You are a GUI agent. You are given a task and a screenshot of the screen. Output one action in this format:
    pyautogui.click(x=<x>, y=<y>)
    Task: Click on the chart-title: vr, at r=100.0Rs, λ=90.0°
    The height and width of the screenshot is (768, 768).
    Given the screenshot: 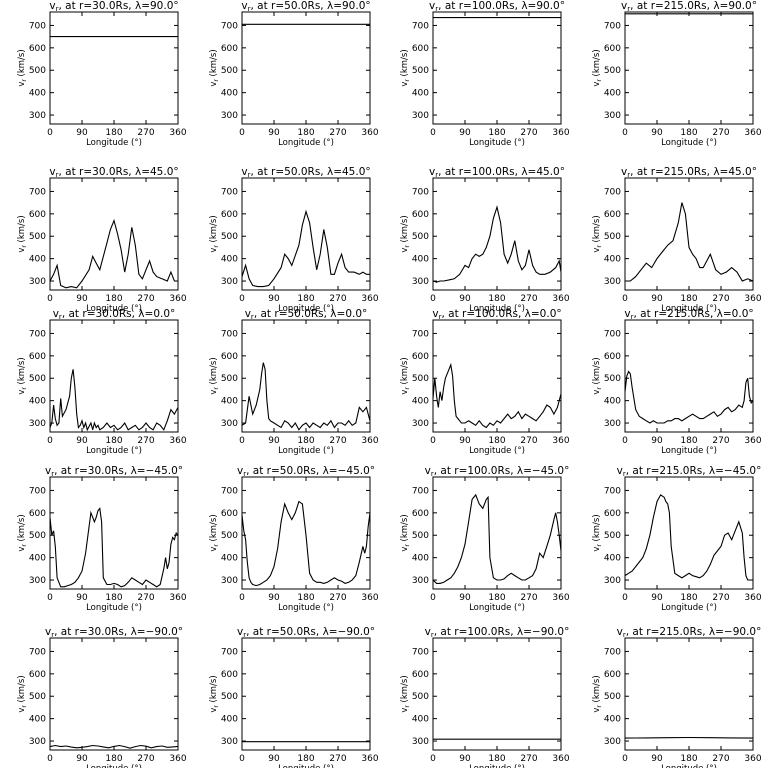 What is the action you would take?
    pyautogui.click(x=497, y=6)
    